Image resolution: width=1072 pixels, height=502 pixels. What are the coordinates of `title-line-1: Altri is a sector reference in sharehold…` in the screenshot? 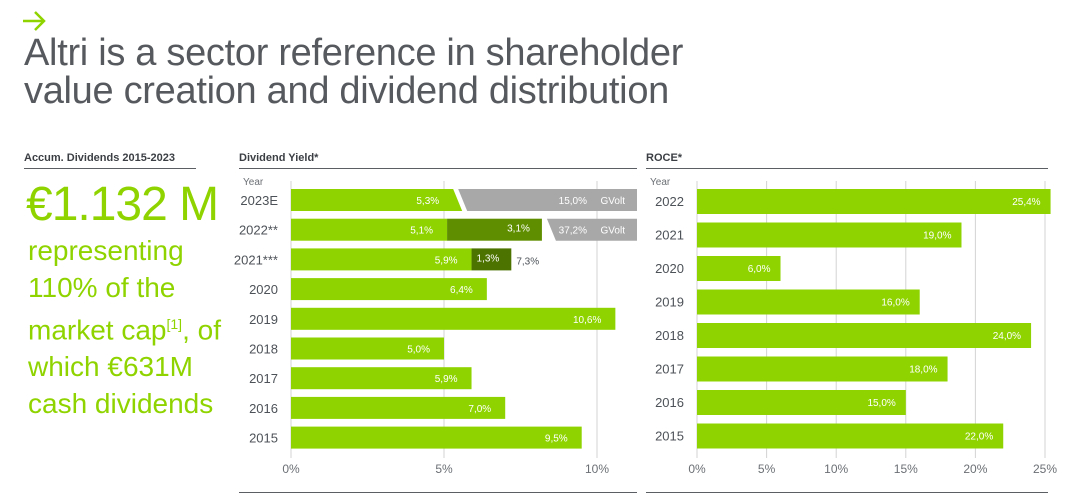 It's located at (354, 53).